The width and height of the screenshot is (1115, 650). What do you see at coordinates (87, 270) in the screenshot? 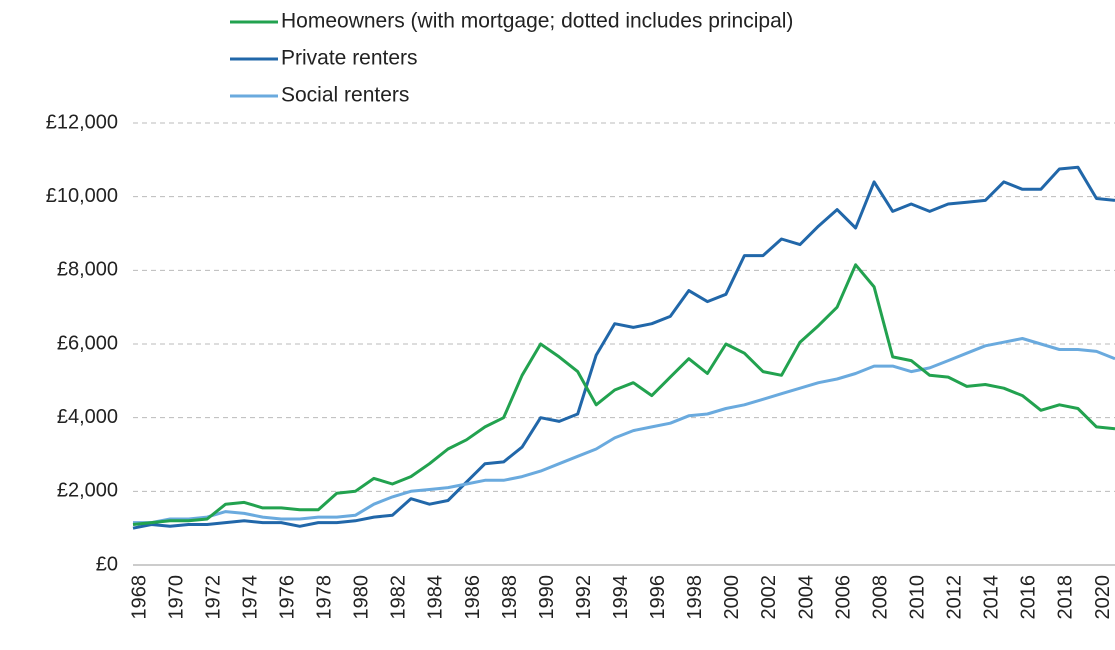
I see `y-tick-label: £8,000` at bounding box center [87, 270].